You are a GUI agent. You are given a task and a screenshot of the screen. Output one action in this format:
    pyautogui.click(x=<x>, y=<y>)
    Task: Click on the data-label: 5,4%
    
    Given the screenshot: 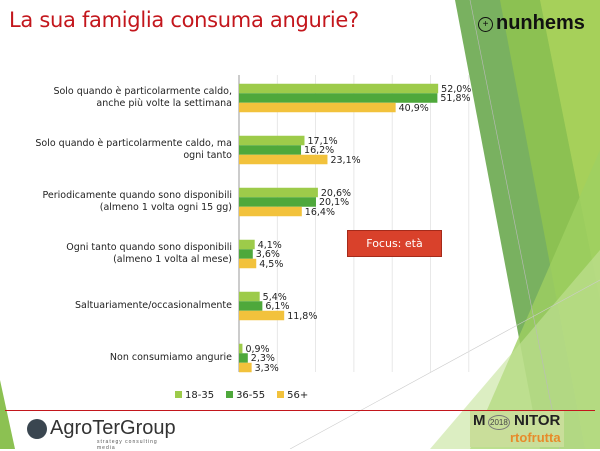 What is the action you would take?
    pyautogui.click(x=274, y=297)
    